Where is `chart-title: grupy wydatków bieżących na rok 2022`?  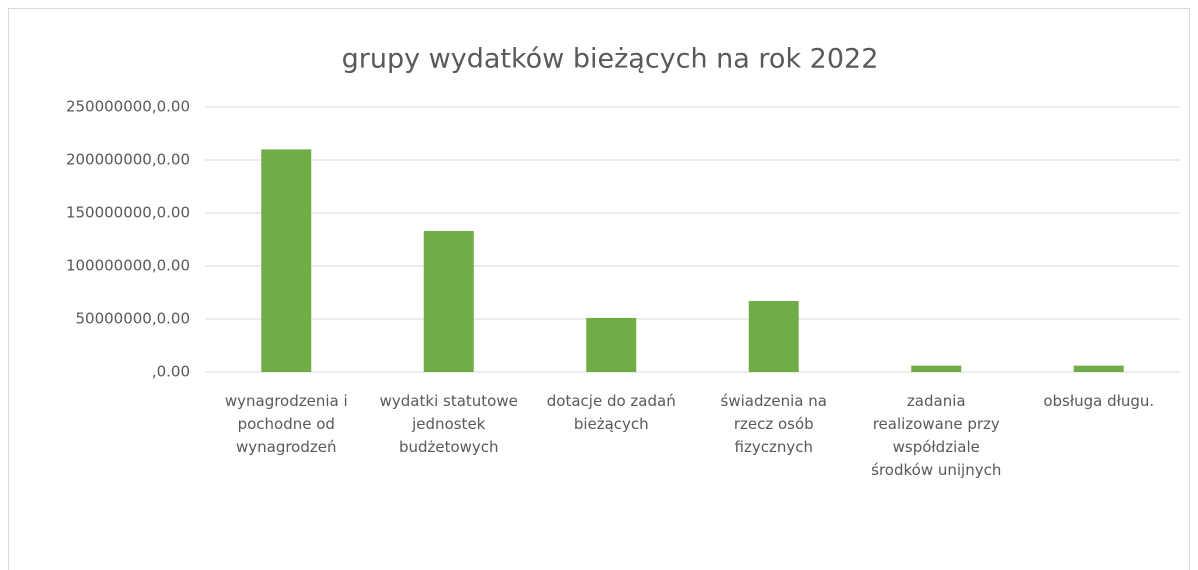 chart-title: grupy wydatków bieżących na rok 2022 is located at coordinates (610, 59).